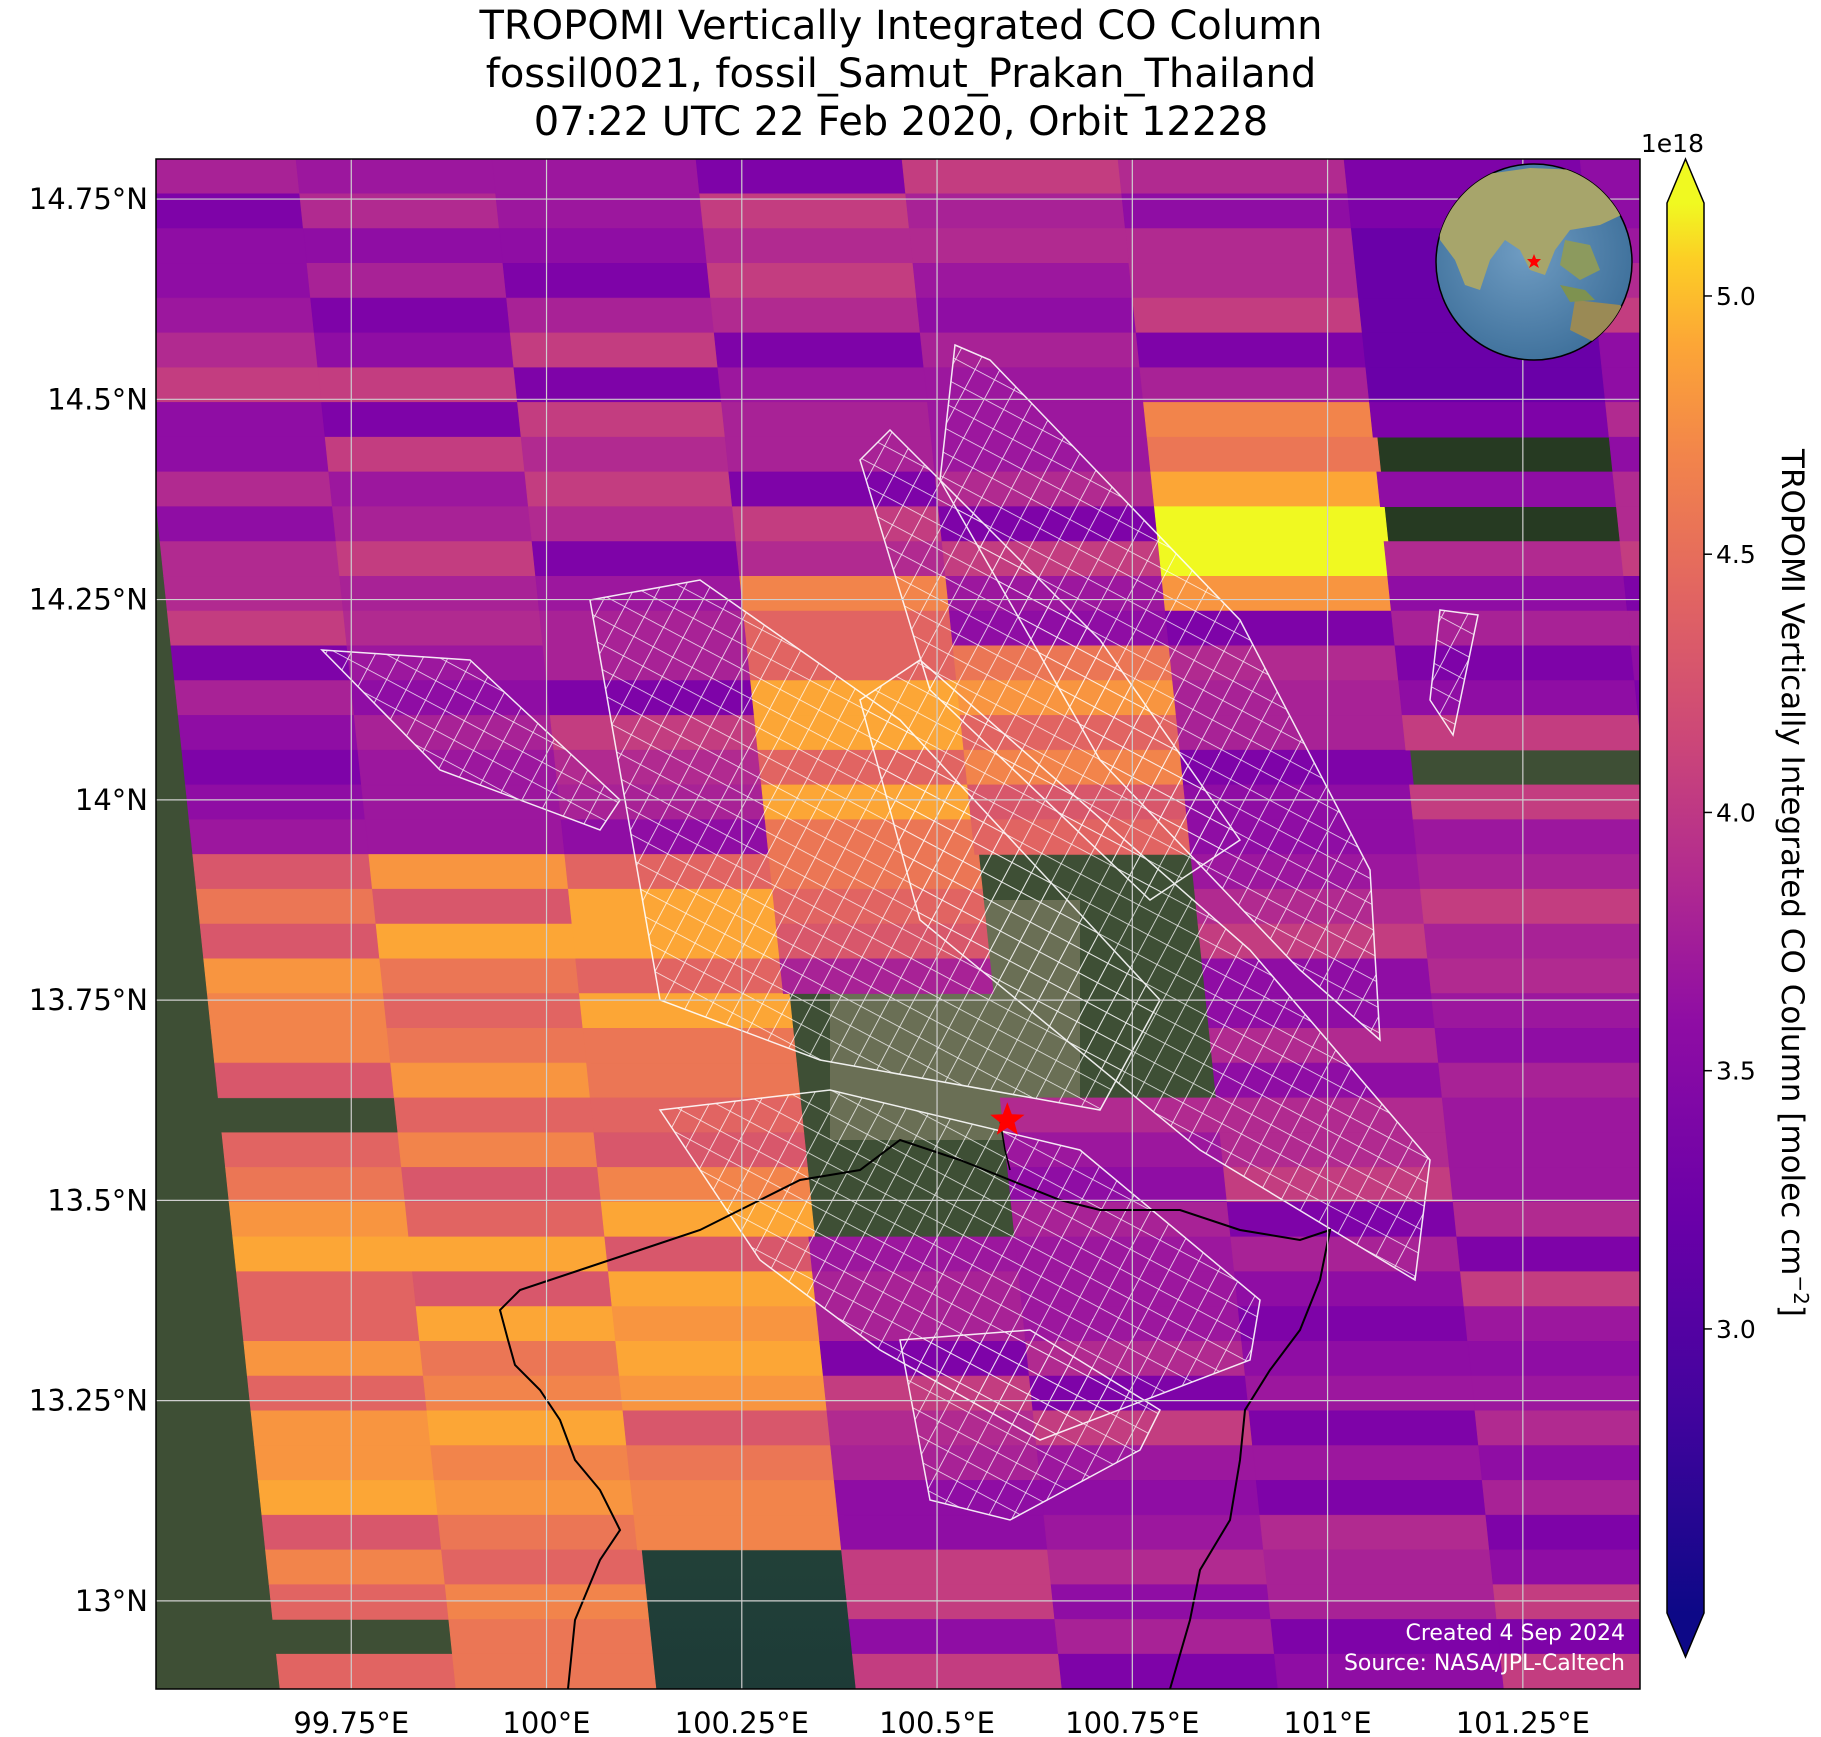 This screenshot has height=1737, width=1821. I want to click on lon-tick-label: 100°E, so click(546, 1721).